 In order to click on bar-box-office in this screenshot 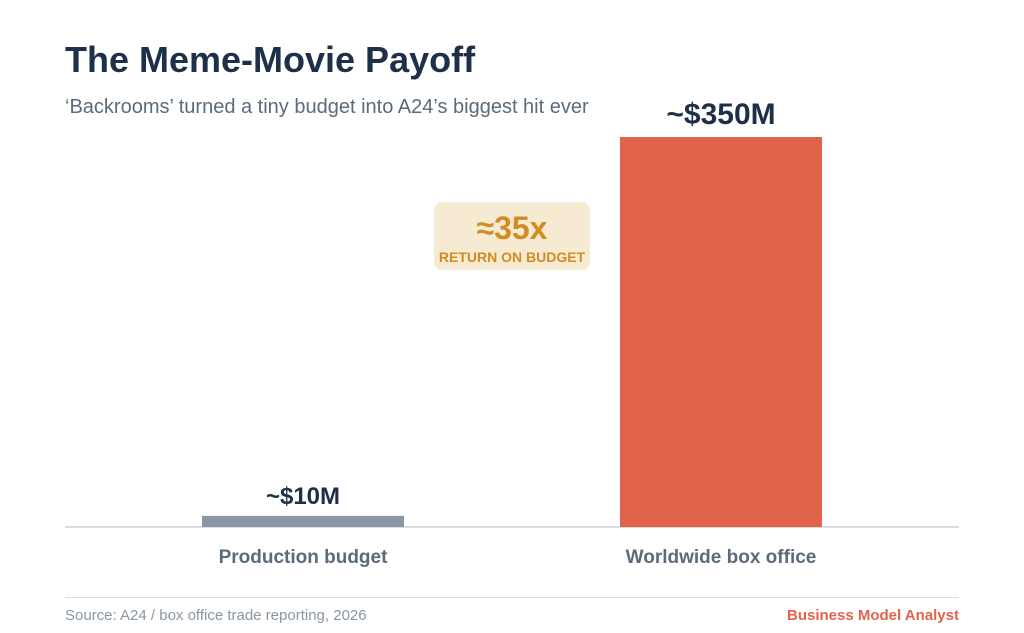, I will do `click(721, 332)`.